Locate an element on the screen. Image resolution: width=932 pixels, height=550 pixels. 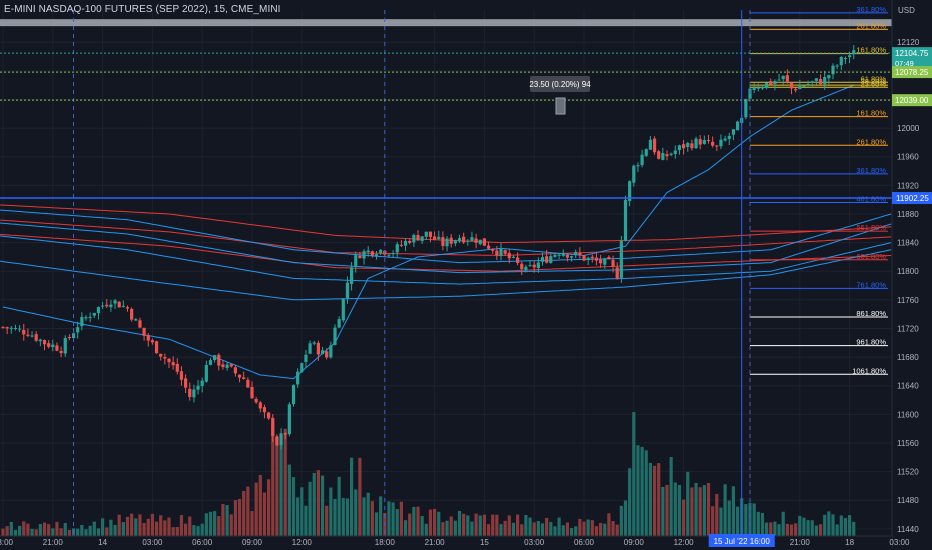
fib-level-label: 61.80% is located at coordinates (874, 78).